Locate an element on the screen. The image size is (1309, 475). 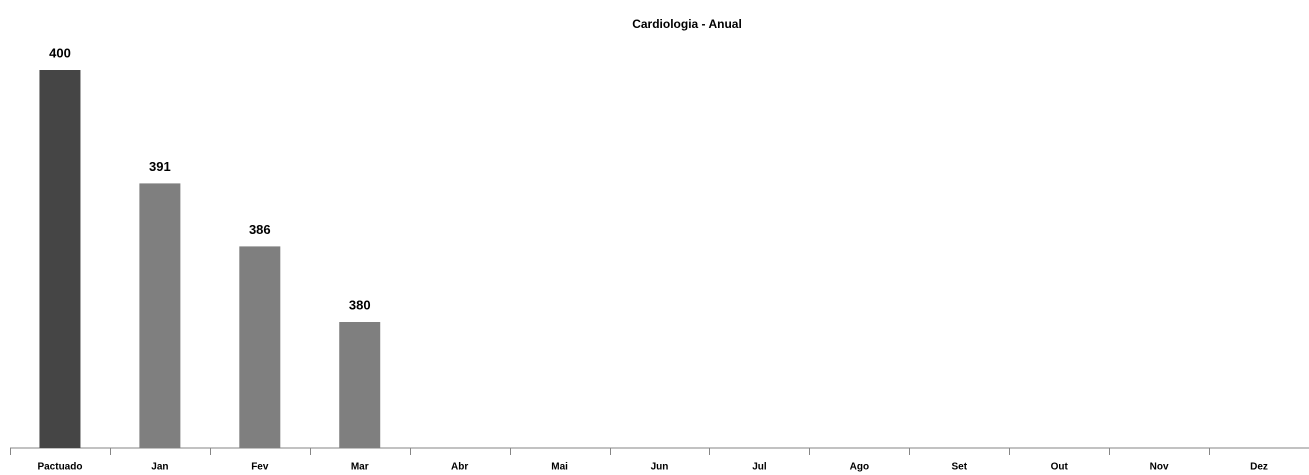
x-tick-label: Jul is located at coordinates (759, 467).